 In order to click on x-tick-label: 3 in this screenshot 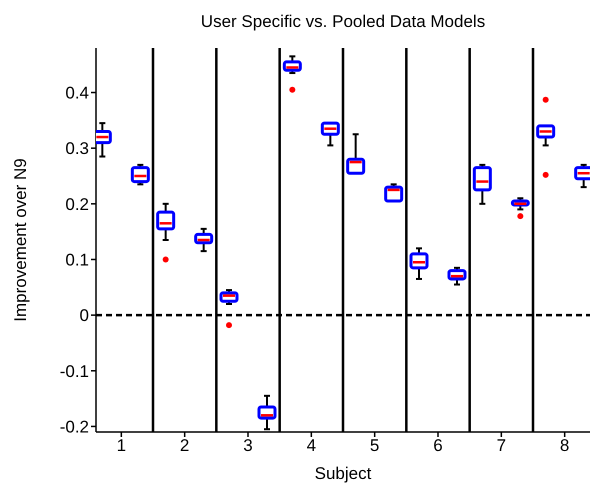, I will do `click(248, 446)`.